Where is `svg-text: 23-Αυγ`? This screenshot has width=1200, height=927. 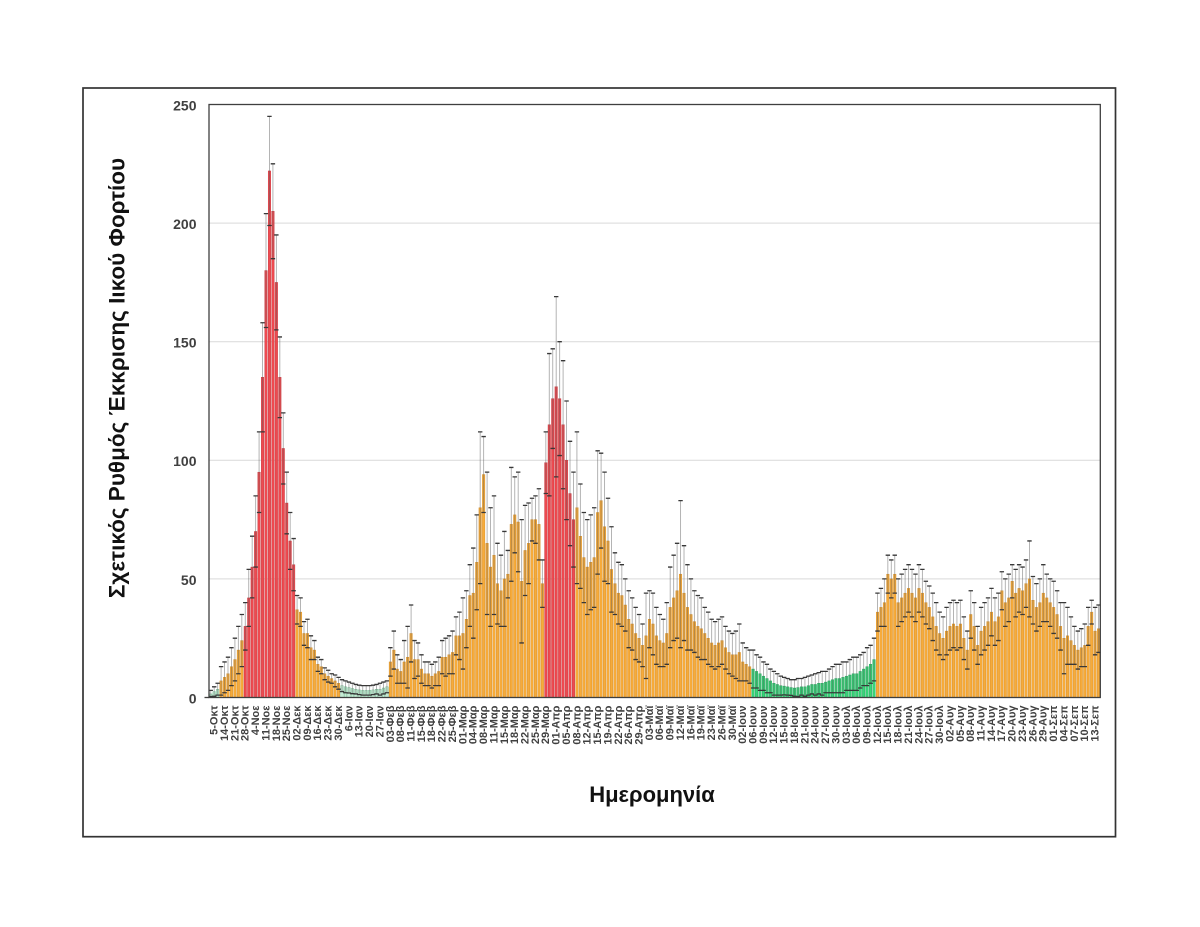 svg-text: 23-Αυγ is located at coordinates (1023, 723).